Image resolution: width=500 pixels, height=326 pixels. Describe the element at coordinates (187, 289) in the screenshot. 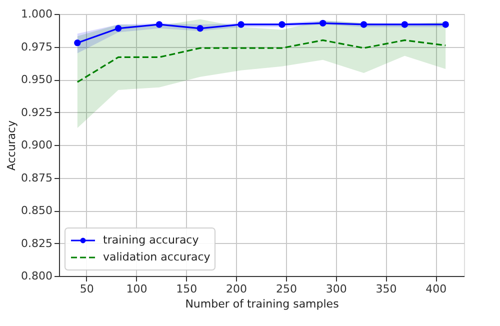

I see `x-tick-label: 150` at that location.